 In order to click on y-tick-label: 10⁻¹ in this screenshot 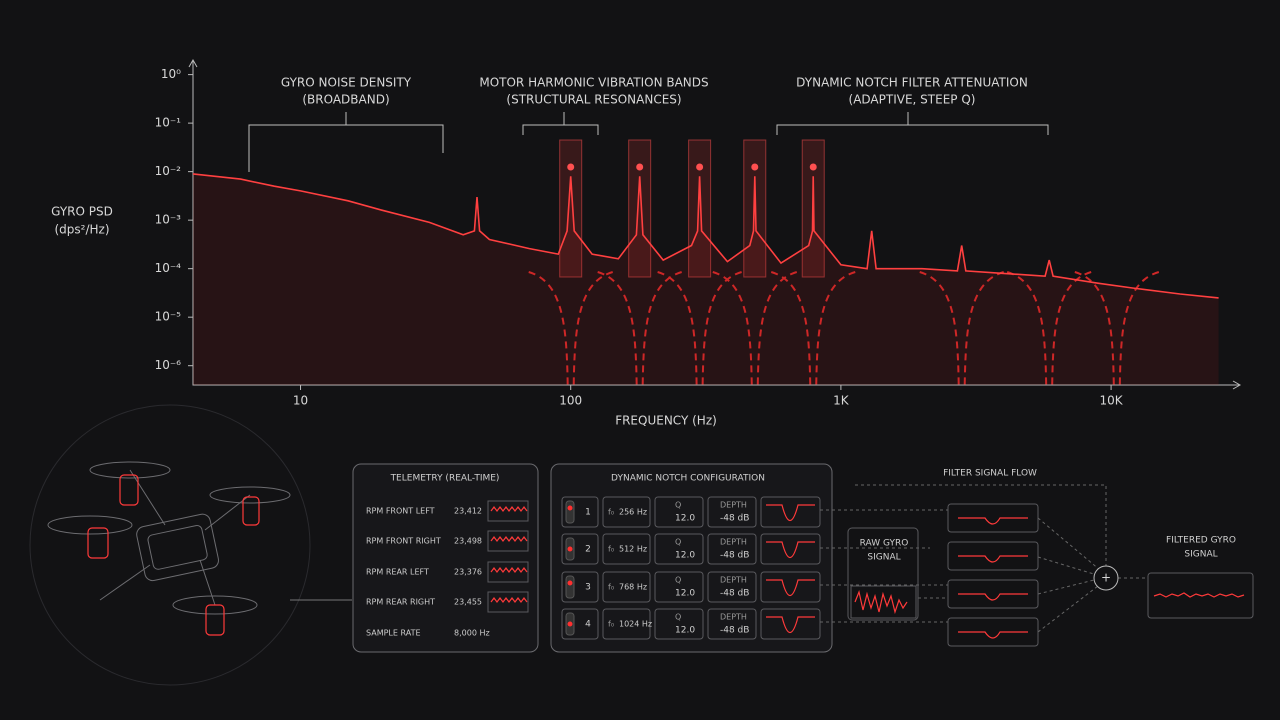, I will do `click(168, 123)`.